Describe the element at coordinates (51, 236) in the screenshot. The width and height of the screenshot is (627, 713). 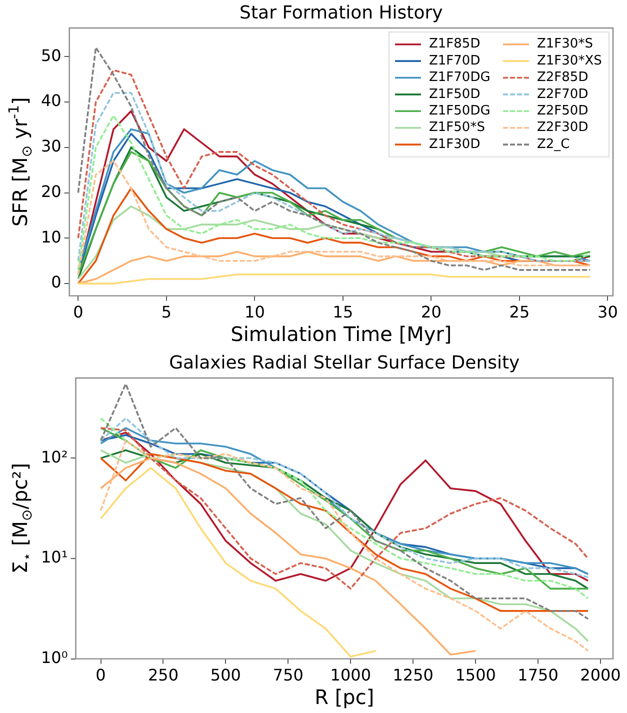
I see `y-tick-label: 10` at that location.